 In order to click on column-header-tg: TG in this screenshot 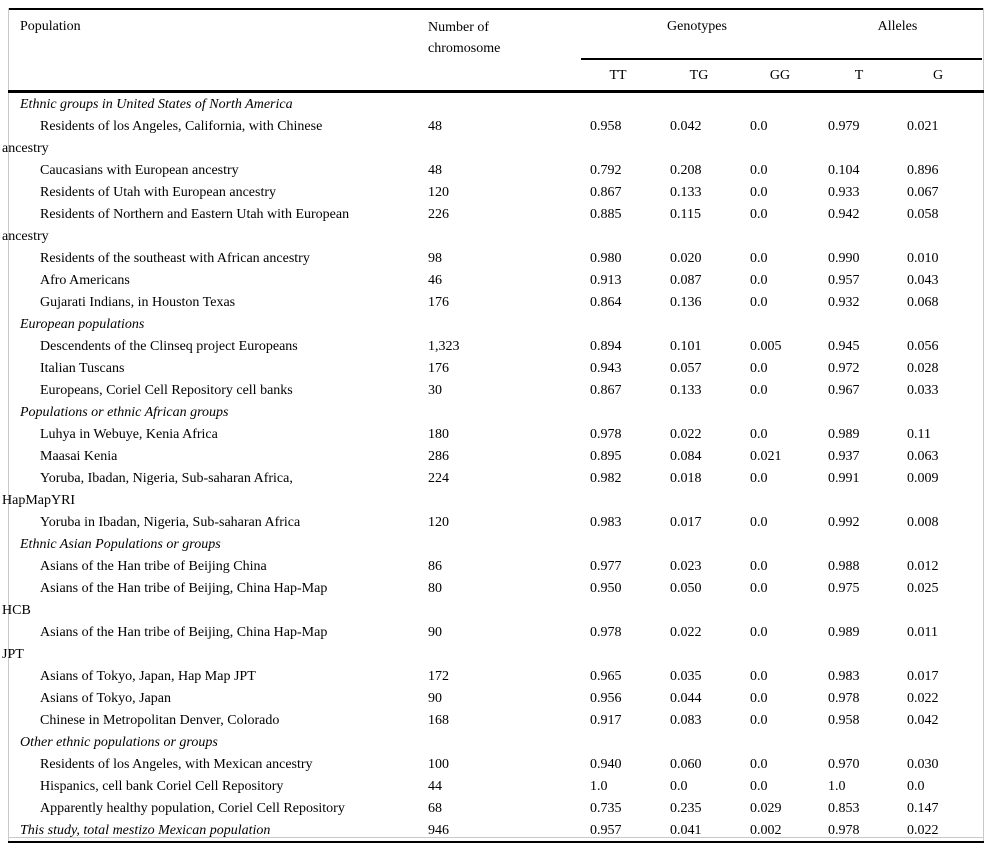, I will do `click(699, 75)`.